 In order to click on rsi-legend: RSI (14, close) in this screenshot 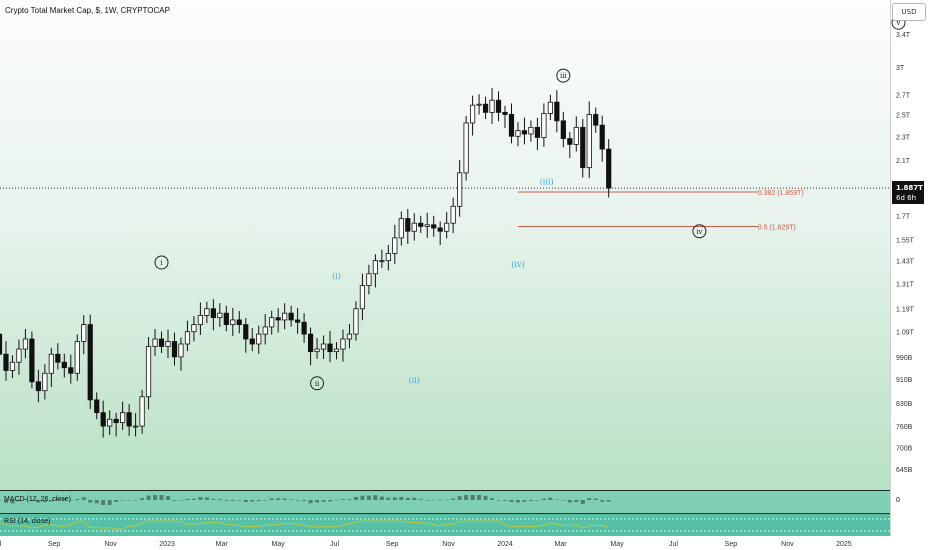, I will do `click(27, 521)`.